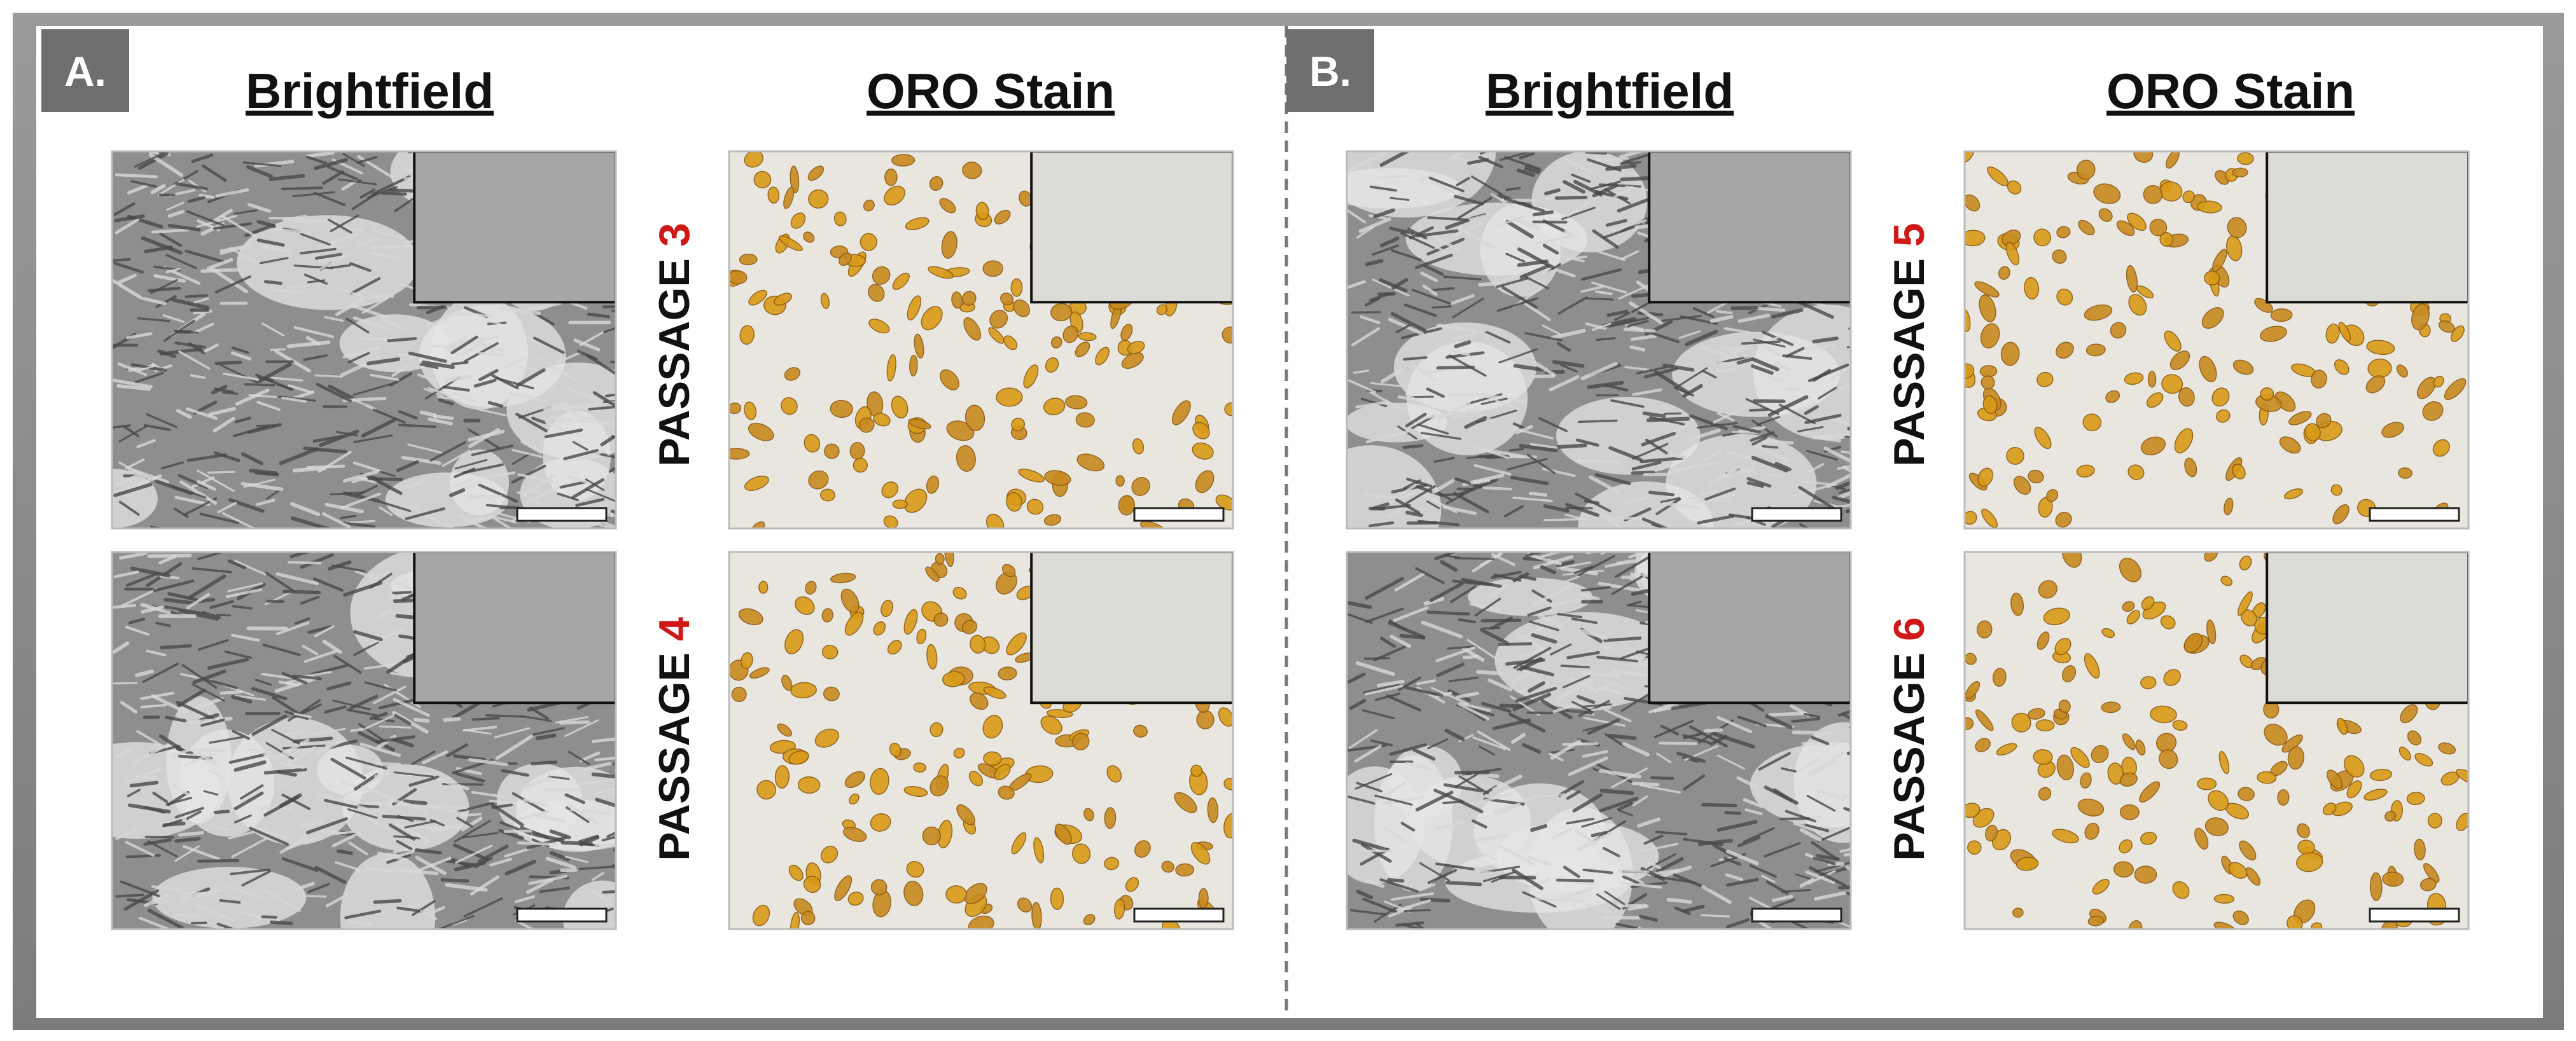 The height and width of the screenshot is (1041, 2576). I want to click on passage-number: 6, so click(1909, 629).